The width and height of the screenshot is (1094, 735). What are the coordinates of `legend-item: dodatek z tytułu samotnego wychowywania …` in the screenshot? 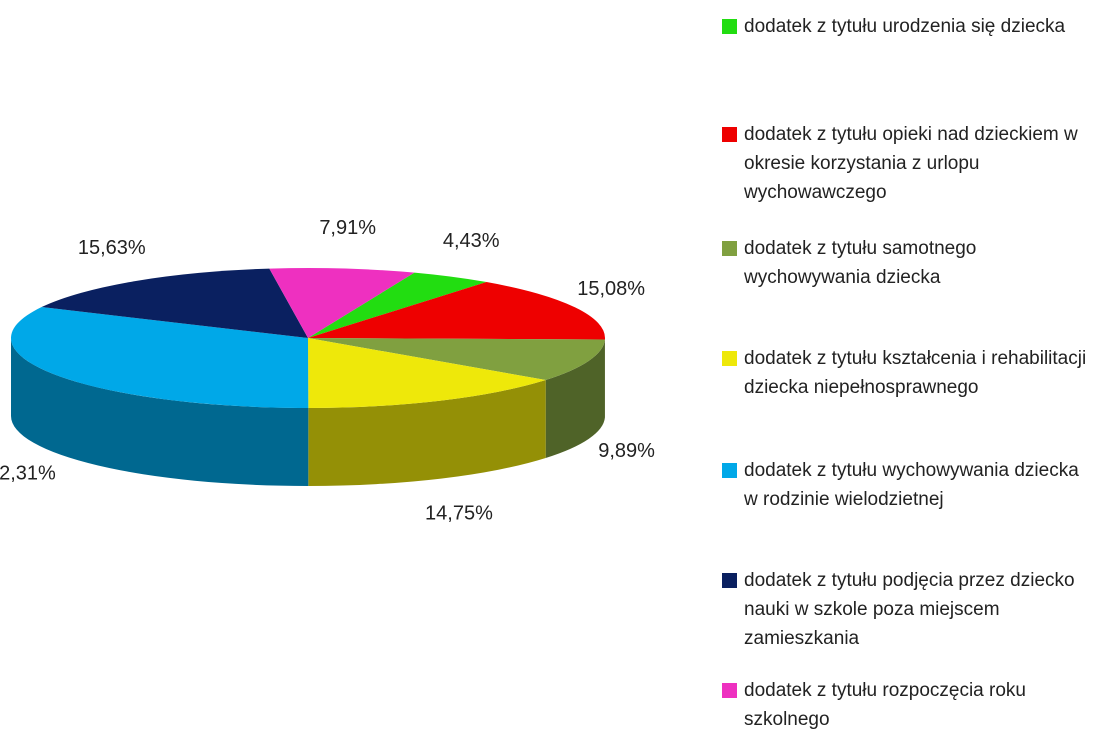 It's located at (903, 263).